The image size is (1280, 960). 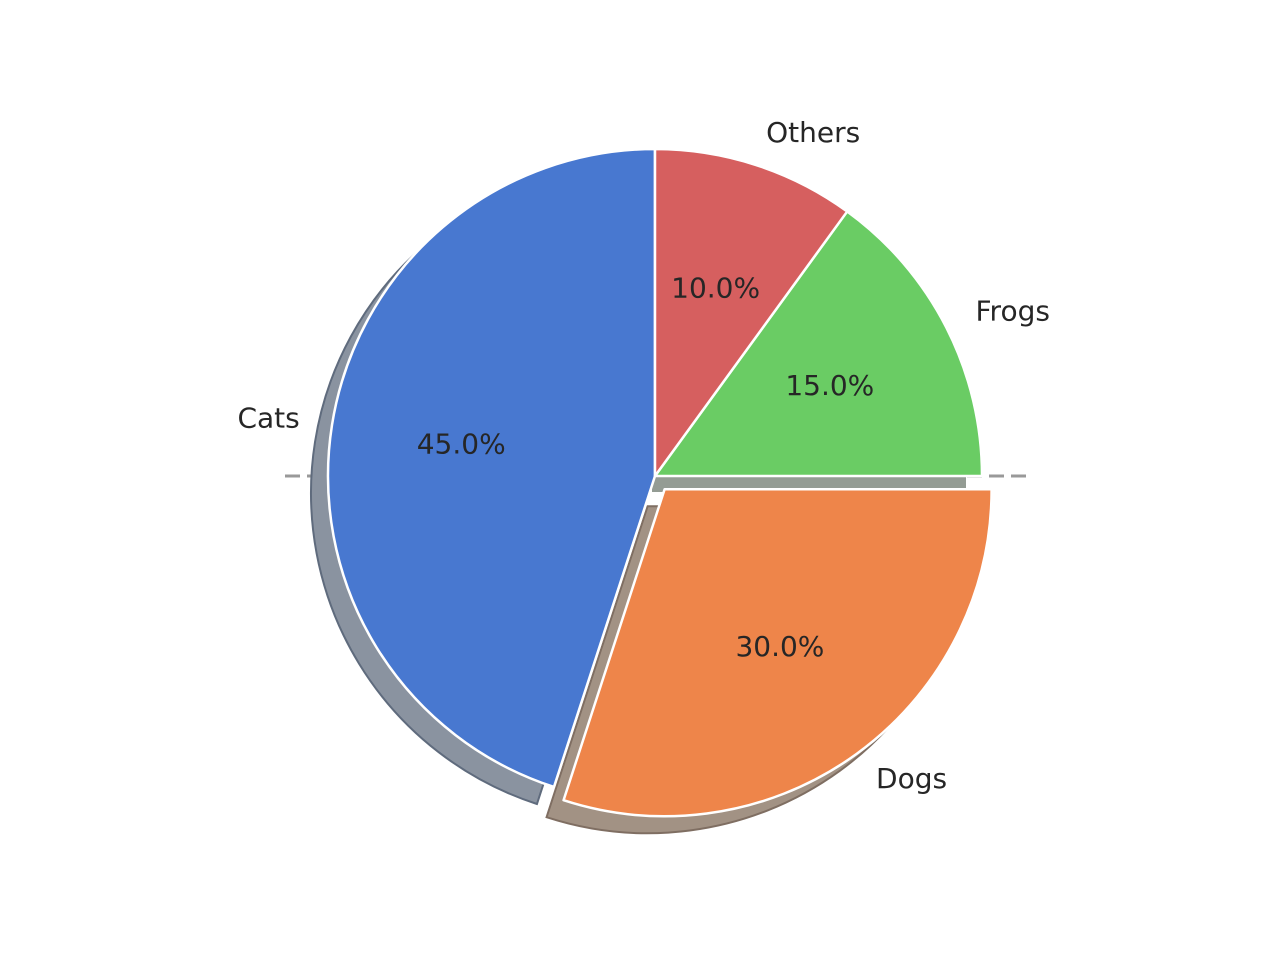 What do you see at coordinates (751, 312) in the screenshot?
I see `pie-slice-others` at bounding box center [751, 312].